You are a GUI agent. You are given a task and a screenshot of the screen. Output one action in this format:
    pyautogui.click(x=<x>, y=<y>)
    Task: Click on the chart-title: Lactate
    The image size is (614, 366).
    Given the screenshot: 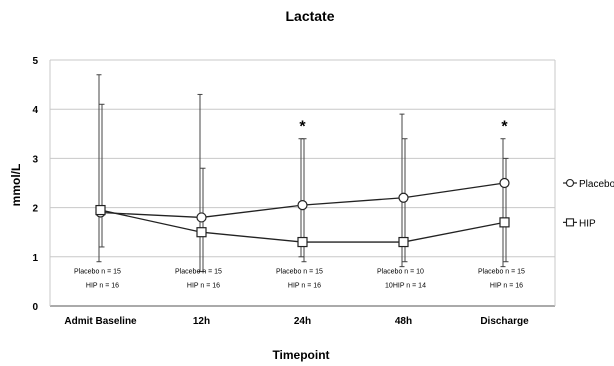 What is the action you would take?
    pyautogui.click(x=309, y=16)
    